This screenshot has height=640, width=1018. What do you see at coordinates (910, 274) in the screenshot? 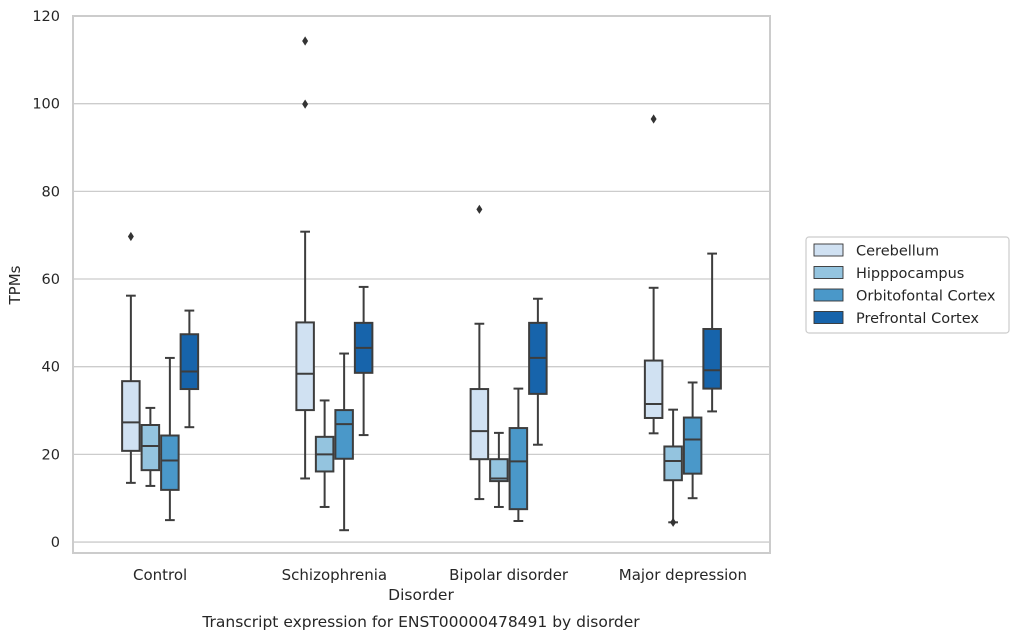
I see `legend-label: Hipppocampus` at bounding box center [910, 274].